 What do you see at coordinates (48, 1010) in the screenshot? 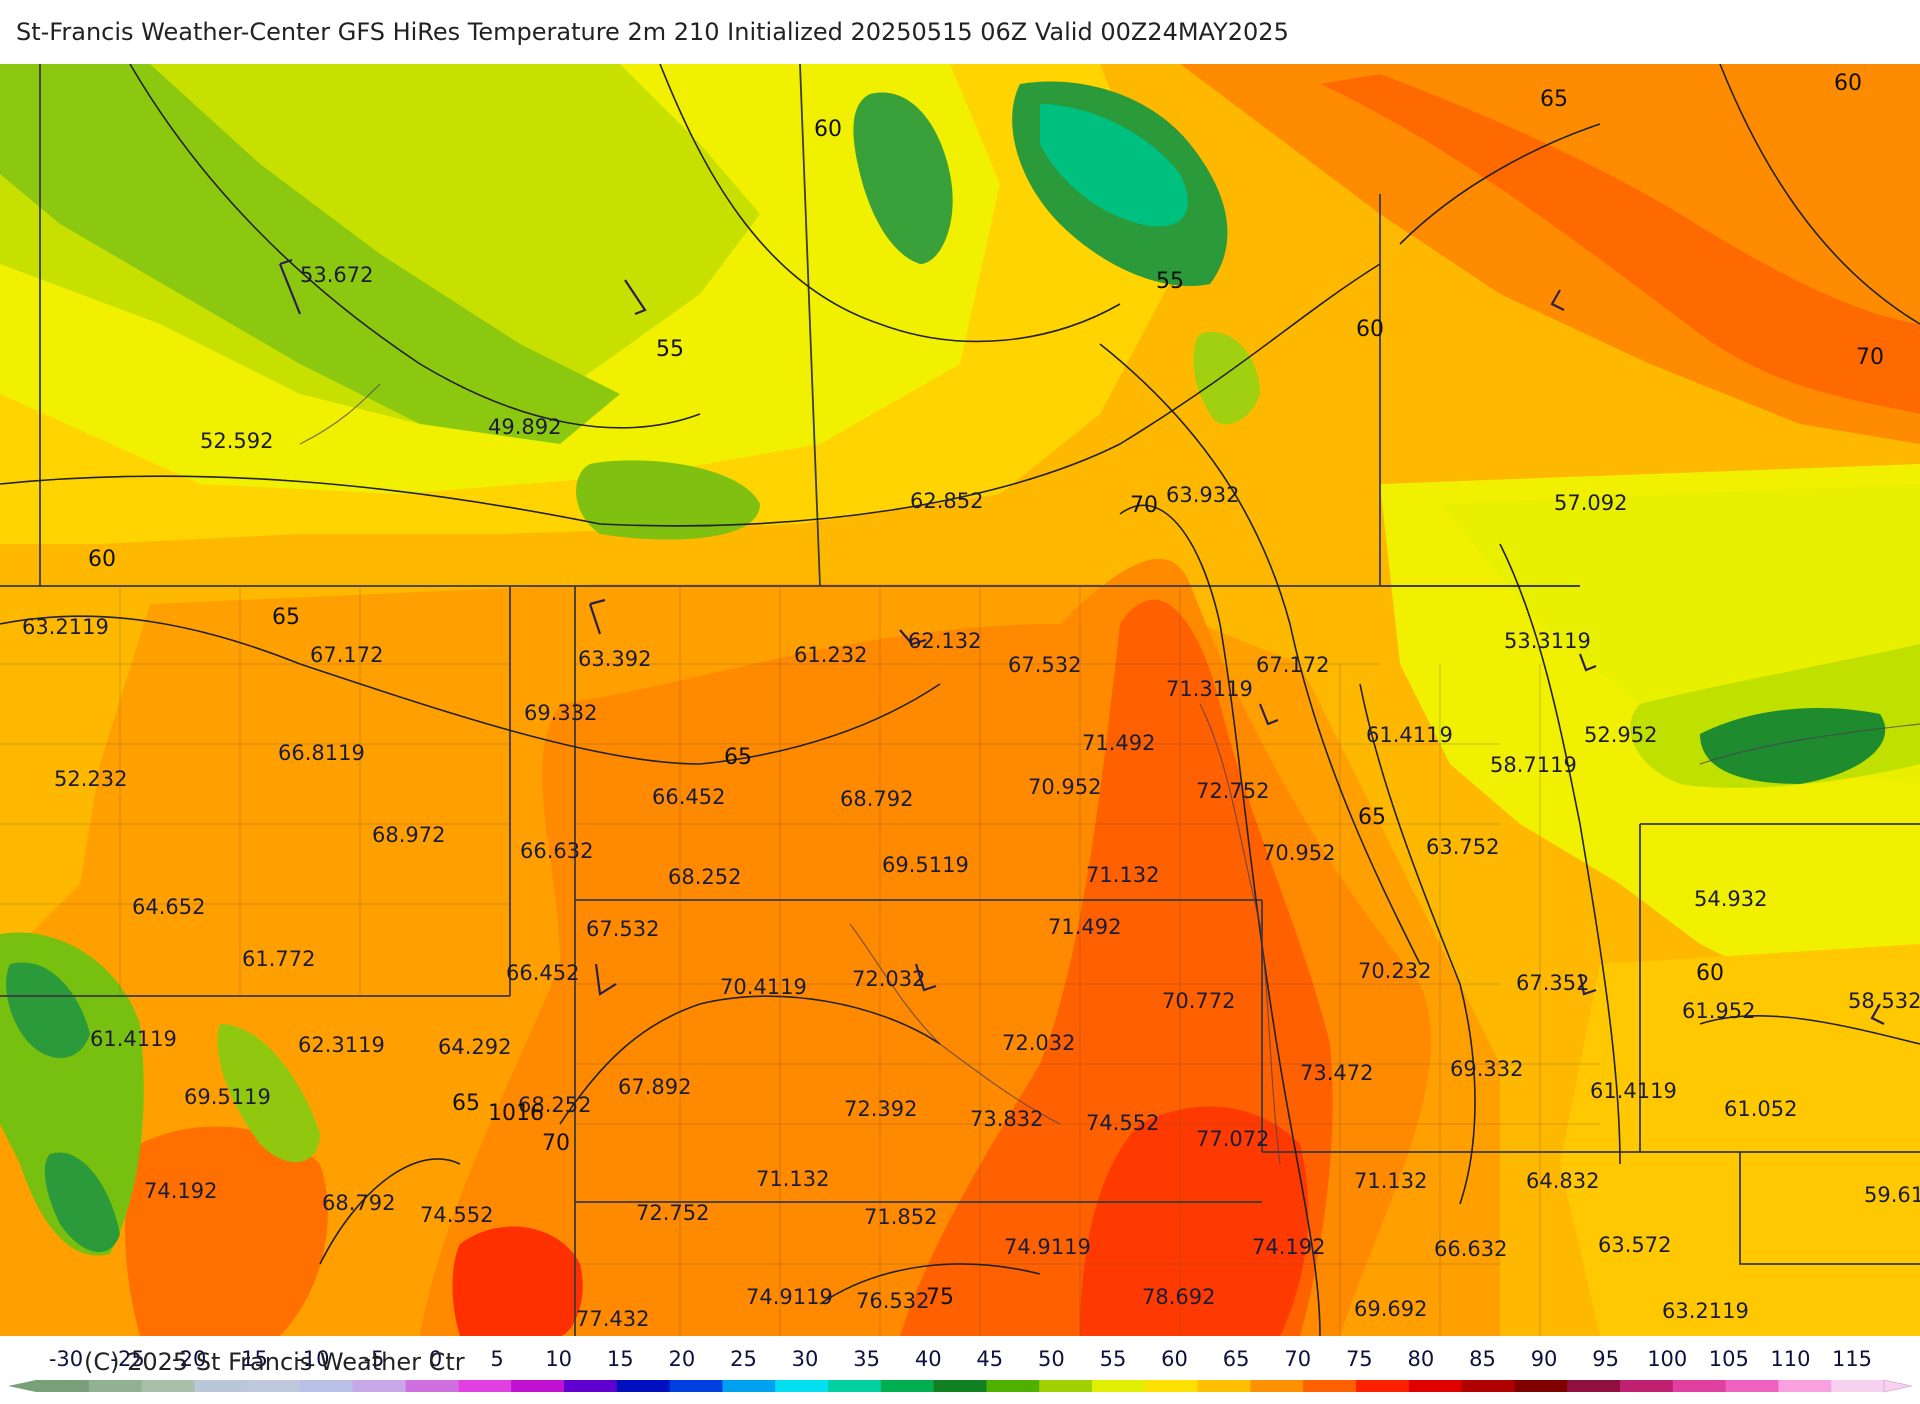
I see `zone-45-west` at bounding box center [48, 1010].